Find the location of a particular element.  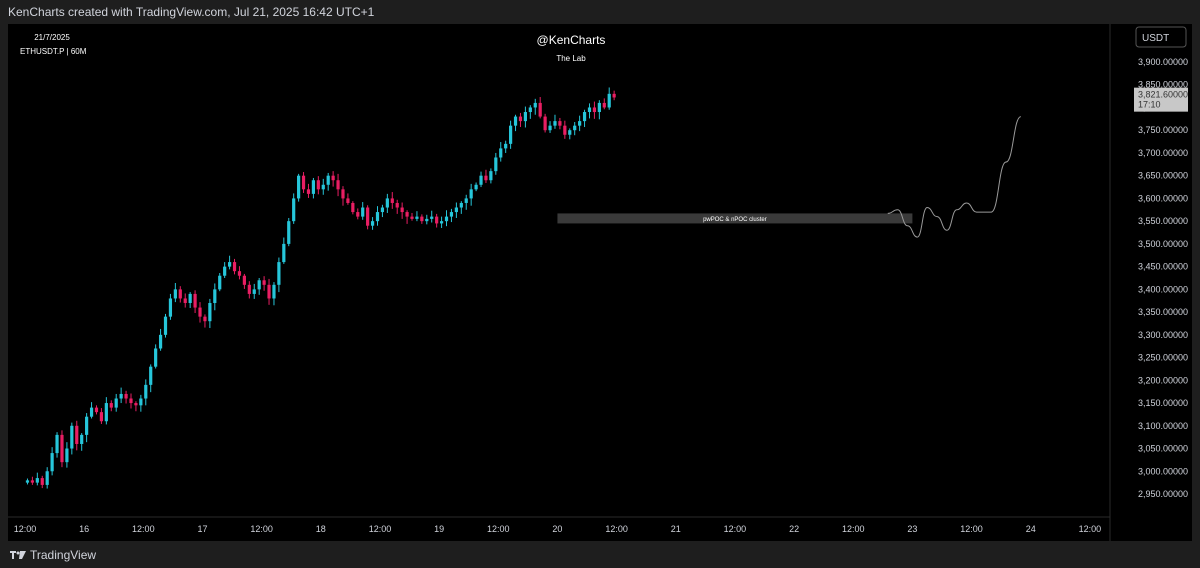

x-tick-label: 19 is located at coordinates (439, 529).